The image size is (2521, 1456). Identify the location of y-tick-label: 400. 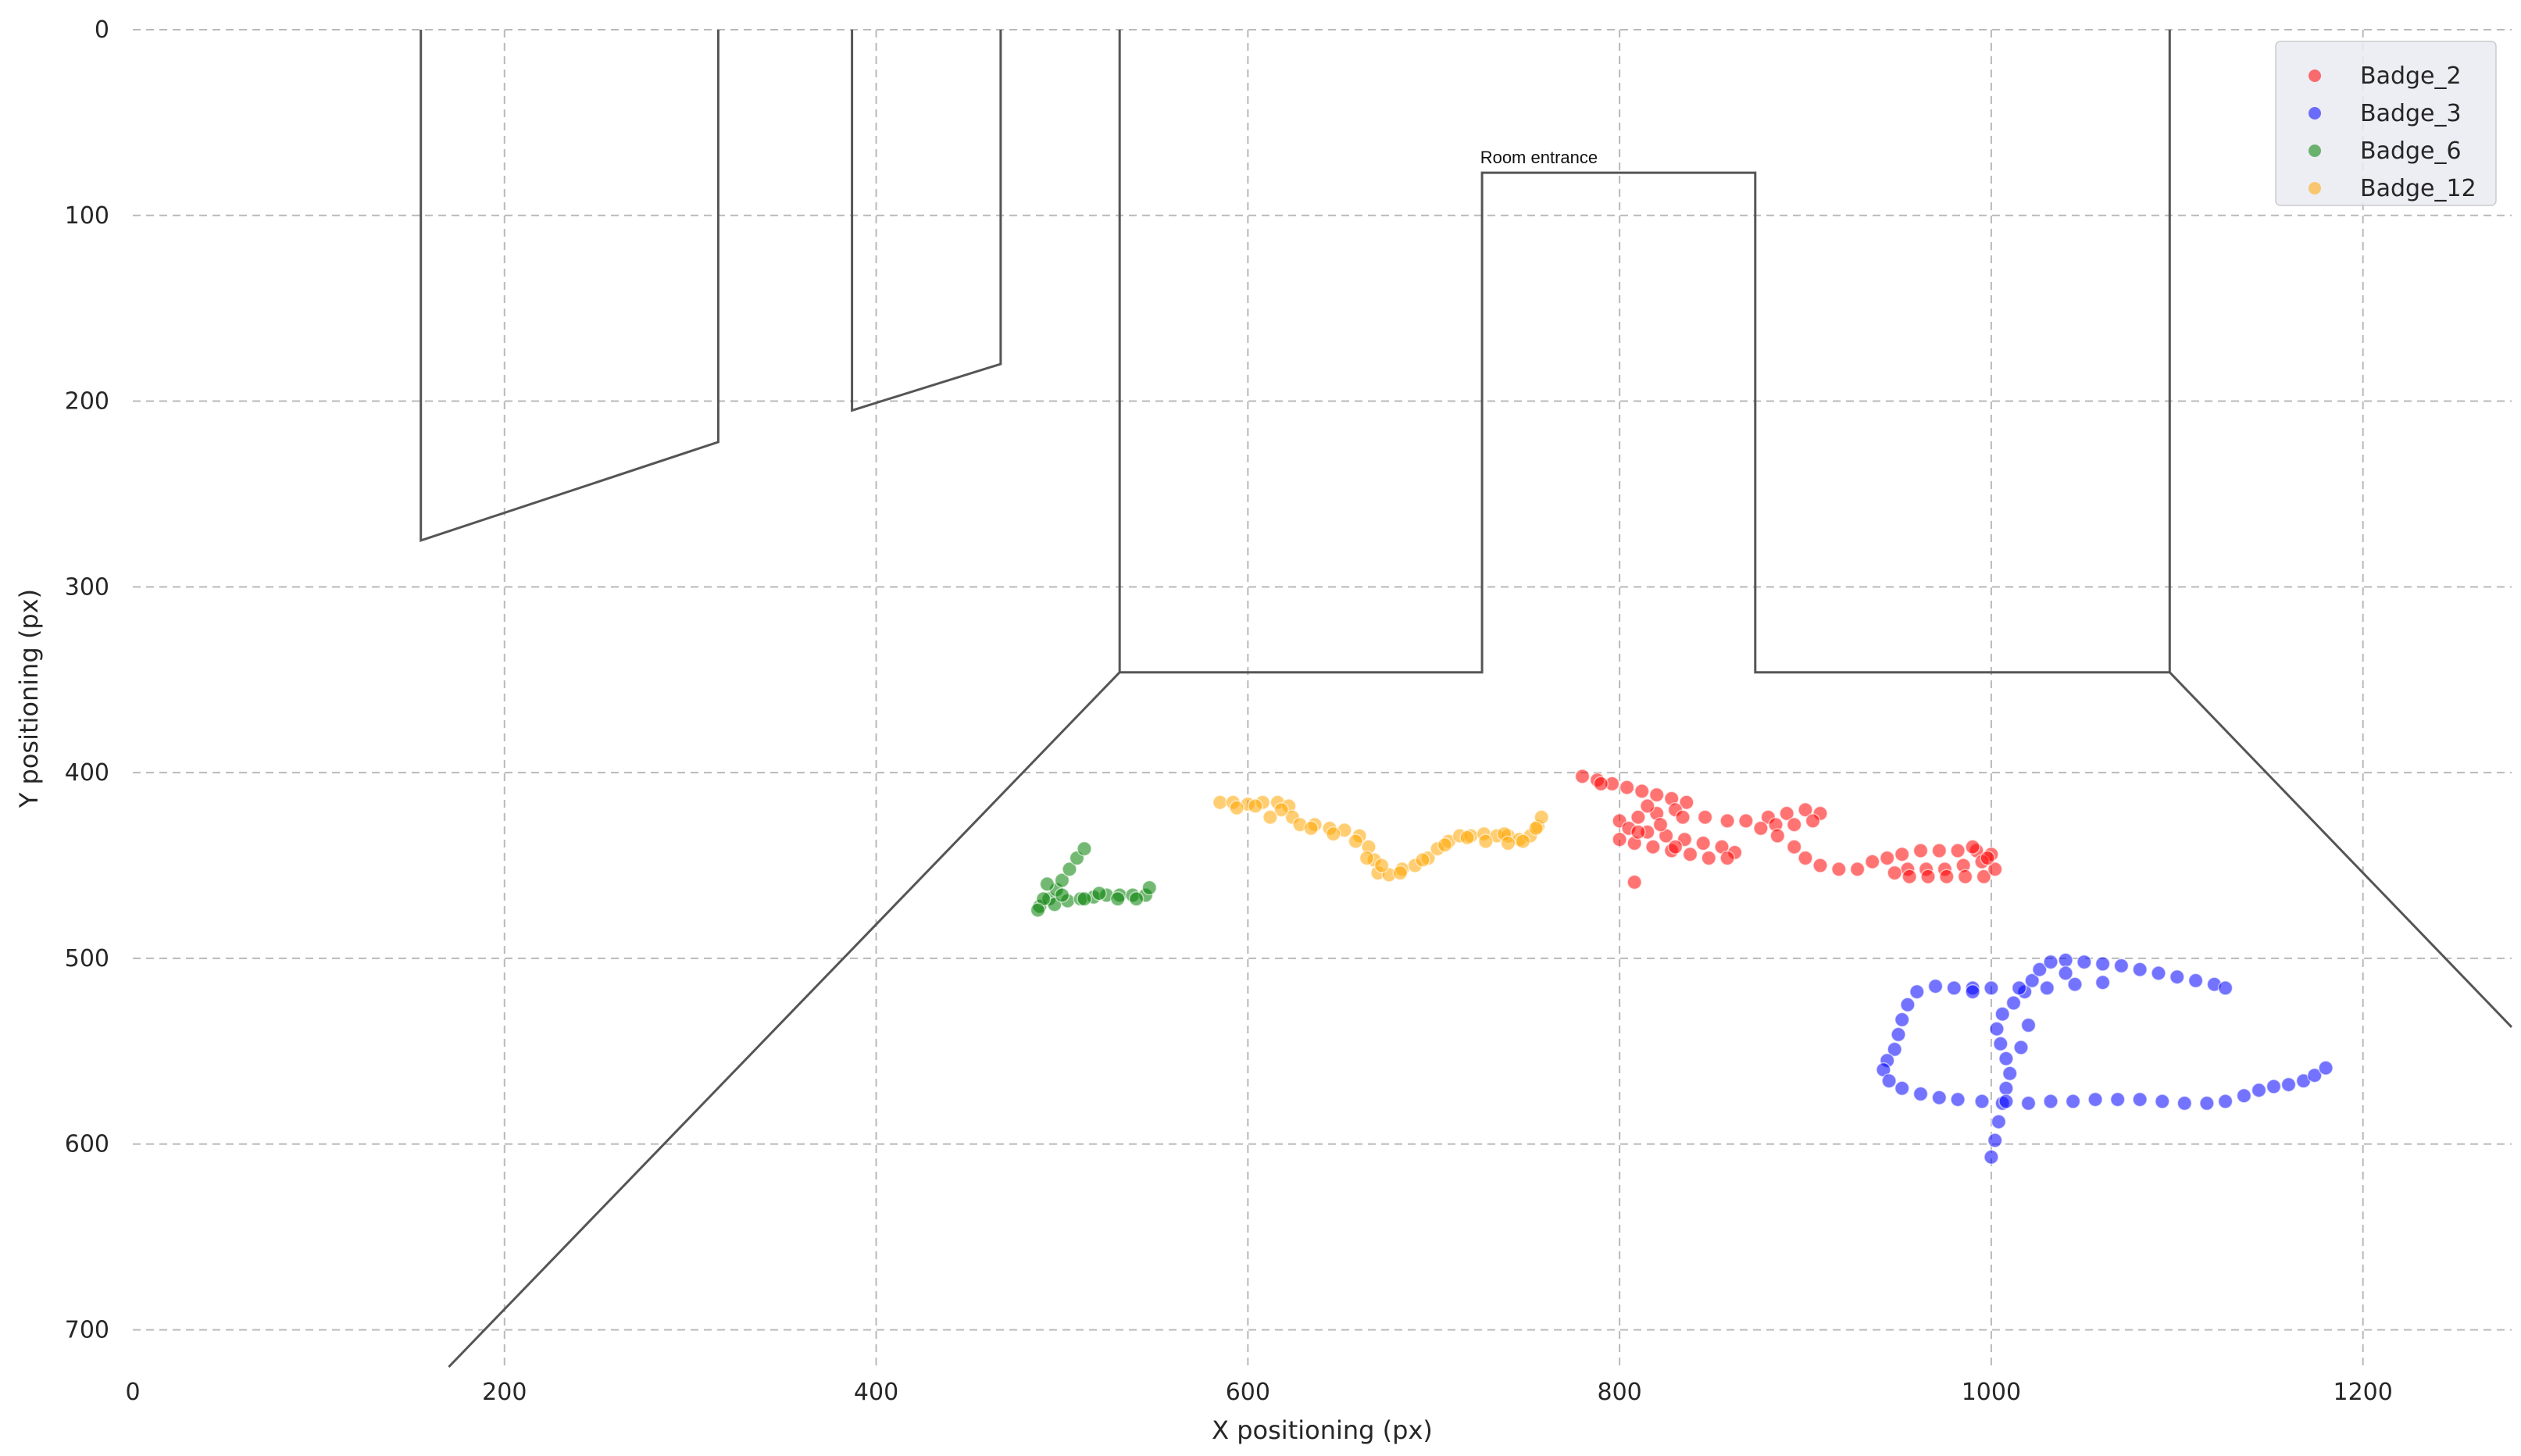
(87, 773).